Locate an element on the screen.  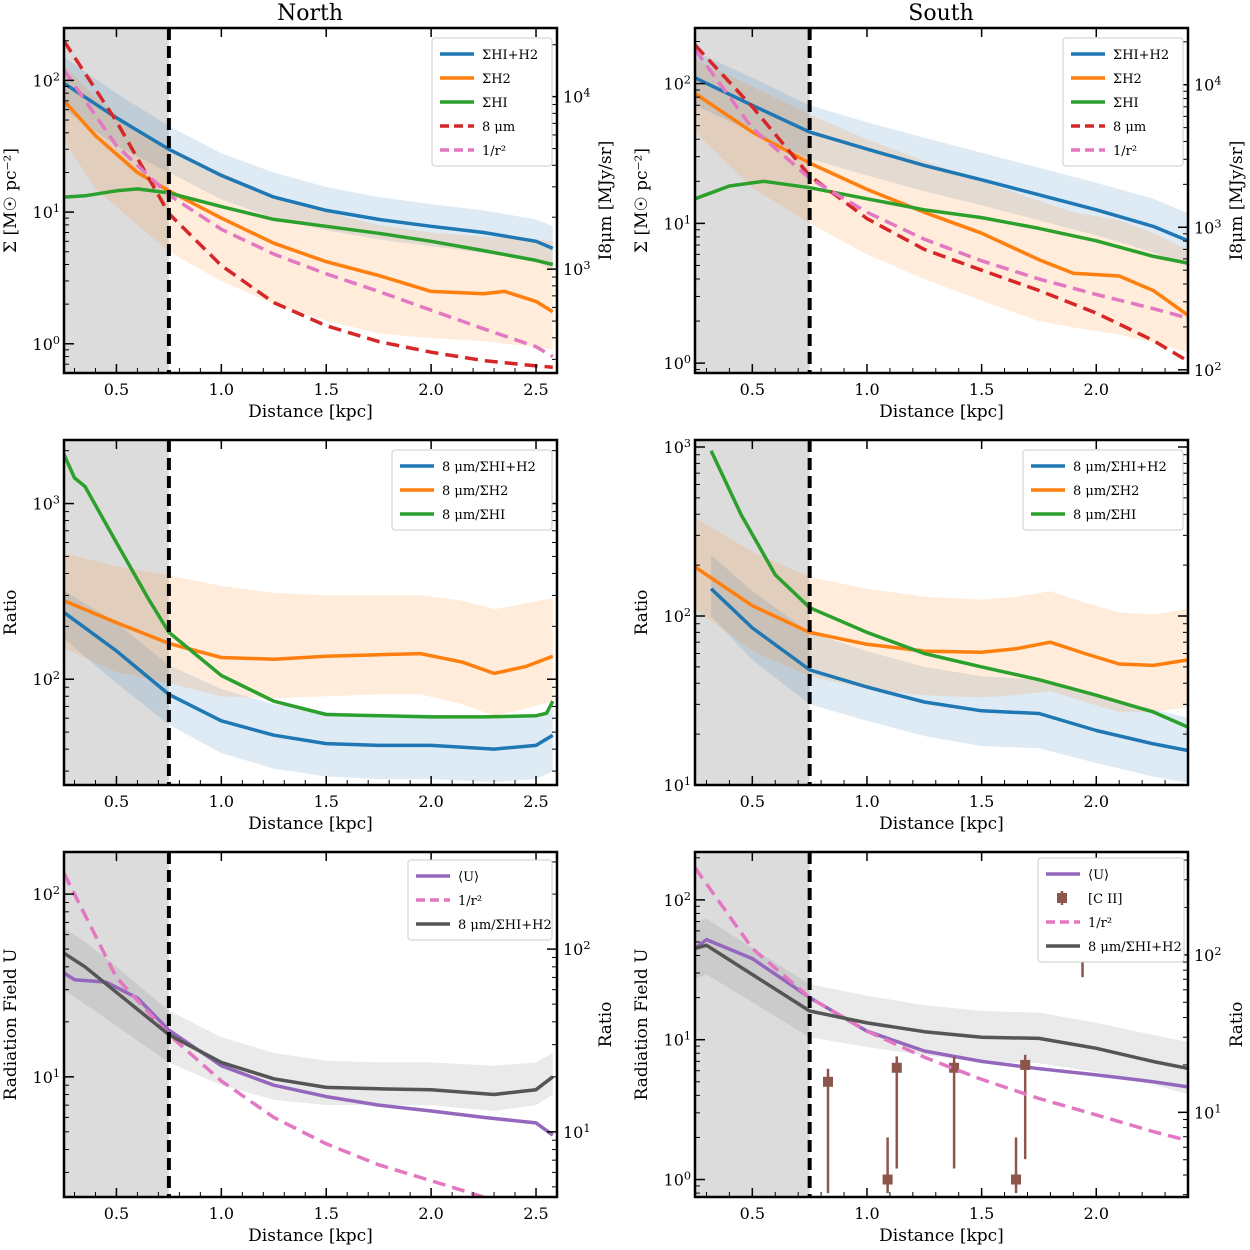
legend-label: 8 μm/ΣH2 is located at coordinates (1106, 491).